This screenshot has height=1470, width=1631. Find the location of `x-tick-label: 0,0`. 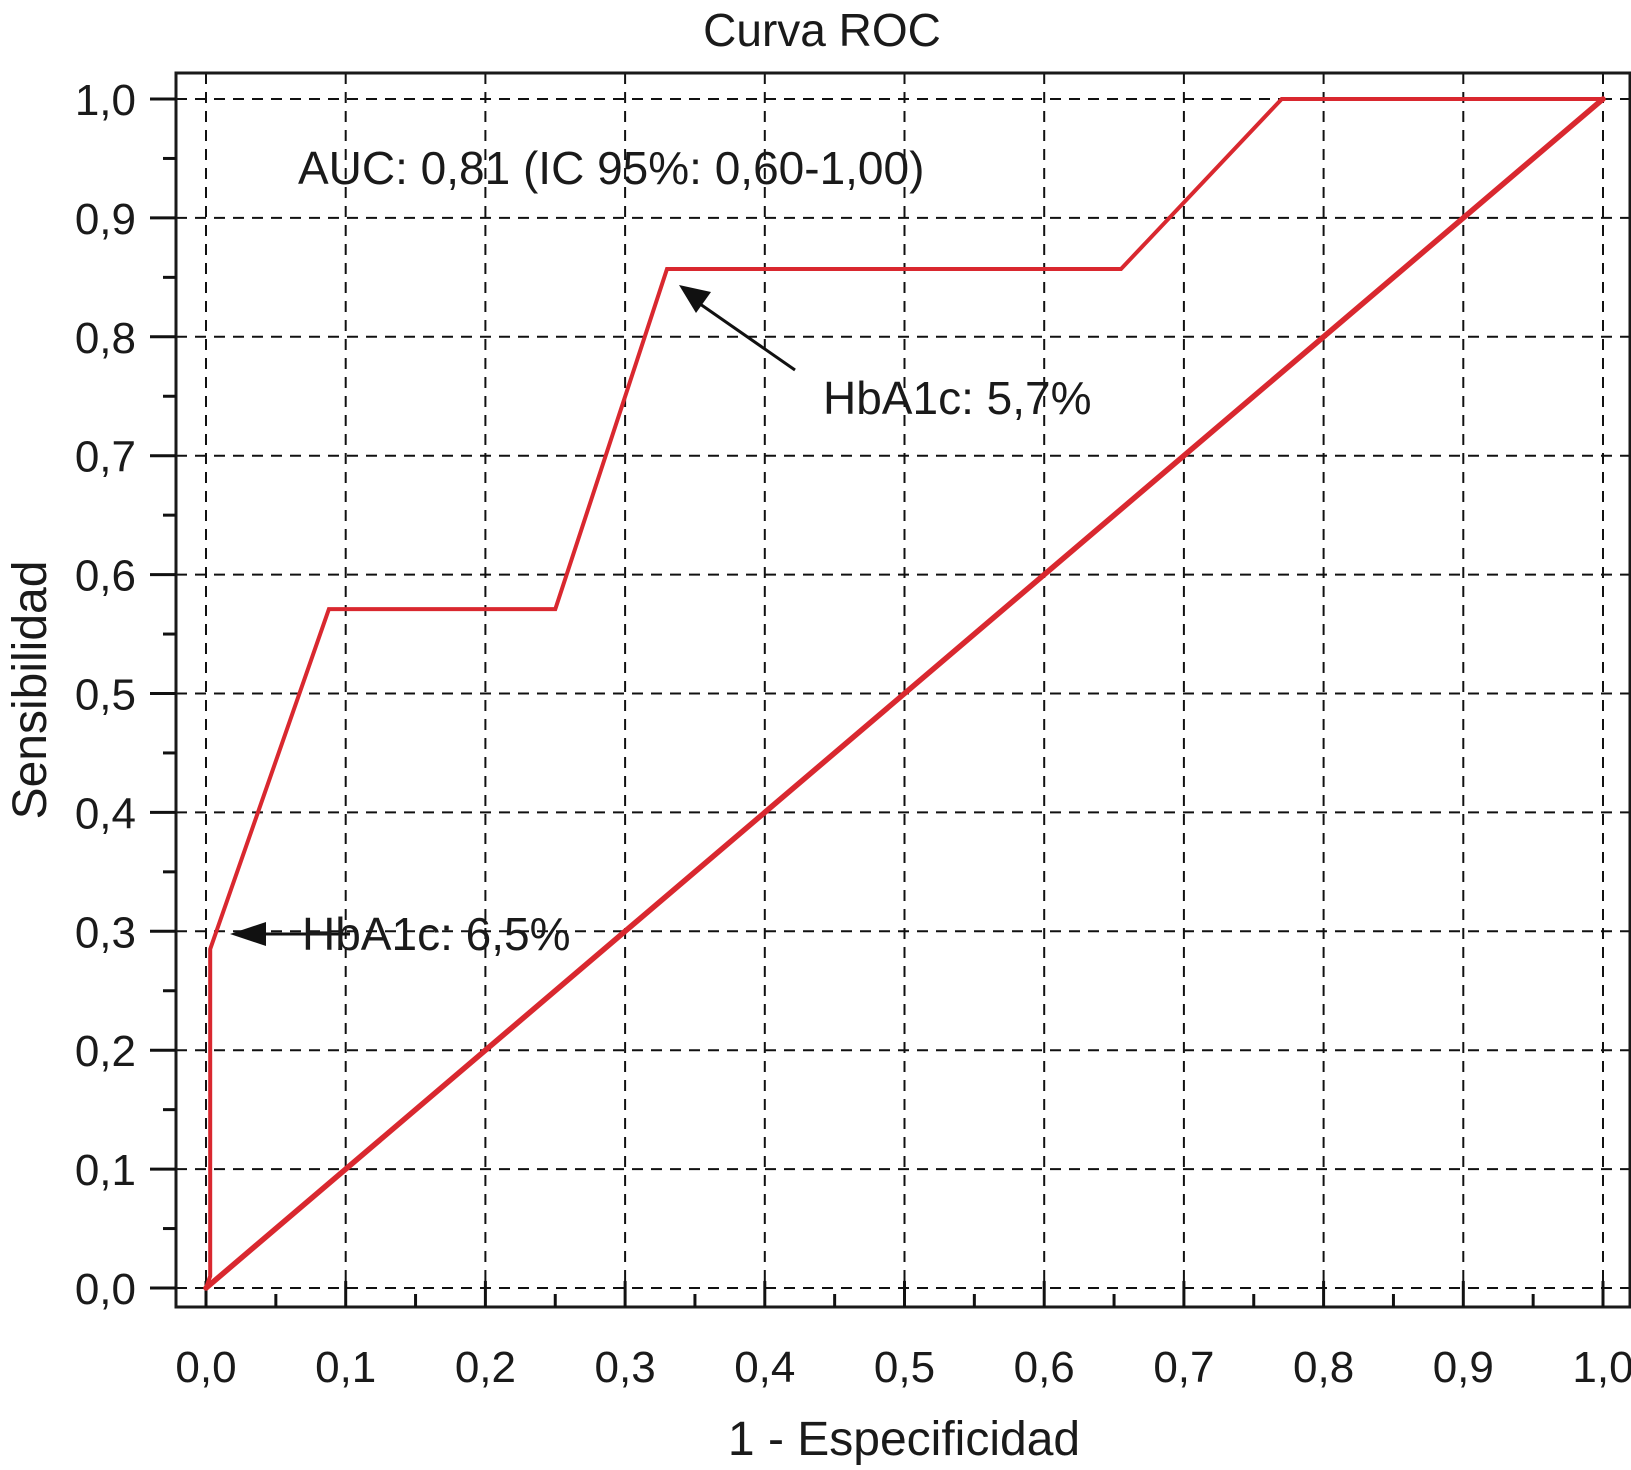

x-tick-label: 0,0 is located at coordinates (205, 1367).